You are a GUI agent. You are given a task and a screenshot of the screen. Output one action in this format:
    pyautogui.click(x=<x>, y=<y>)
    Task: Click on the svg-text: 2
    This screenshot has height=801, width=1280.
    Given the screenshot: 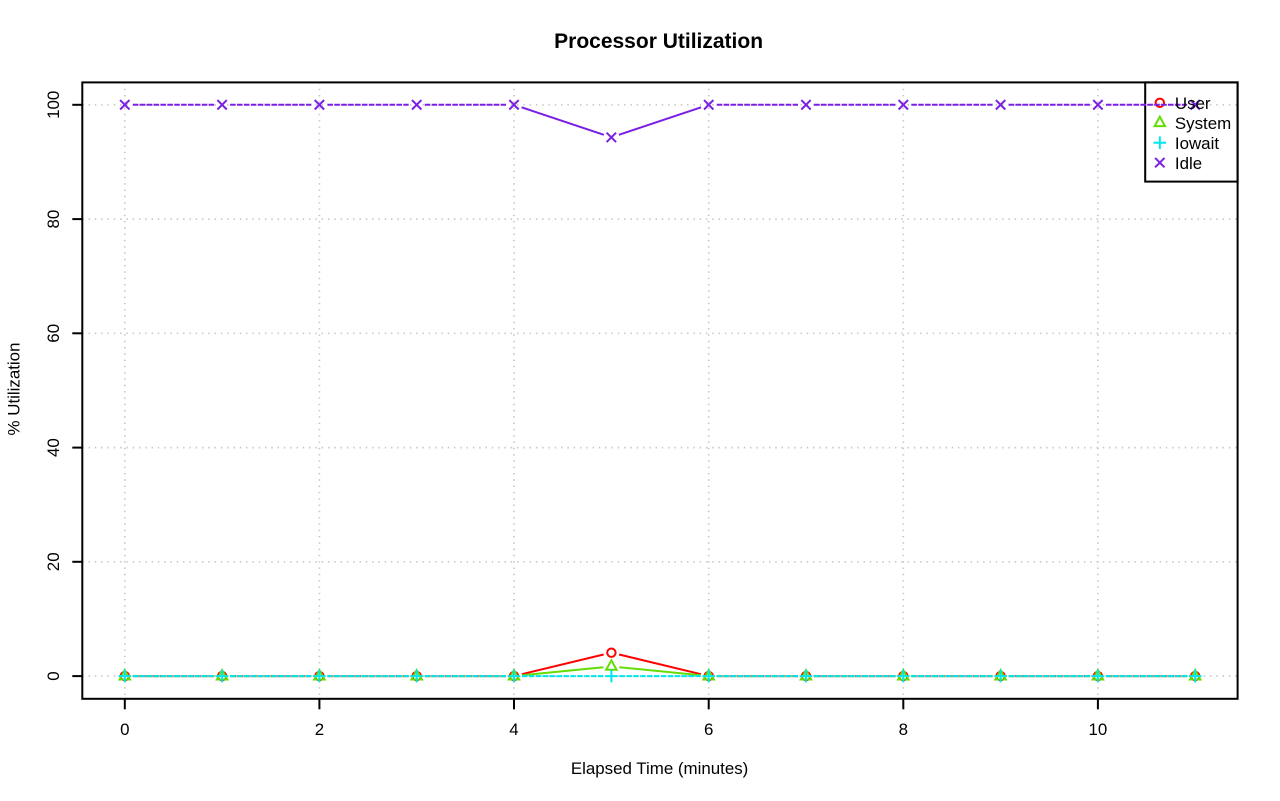 What is the action you would take?
    pyautogui.click(x=319, y=729)
    